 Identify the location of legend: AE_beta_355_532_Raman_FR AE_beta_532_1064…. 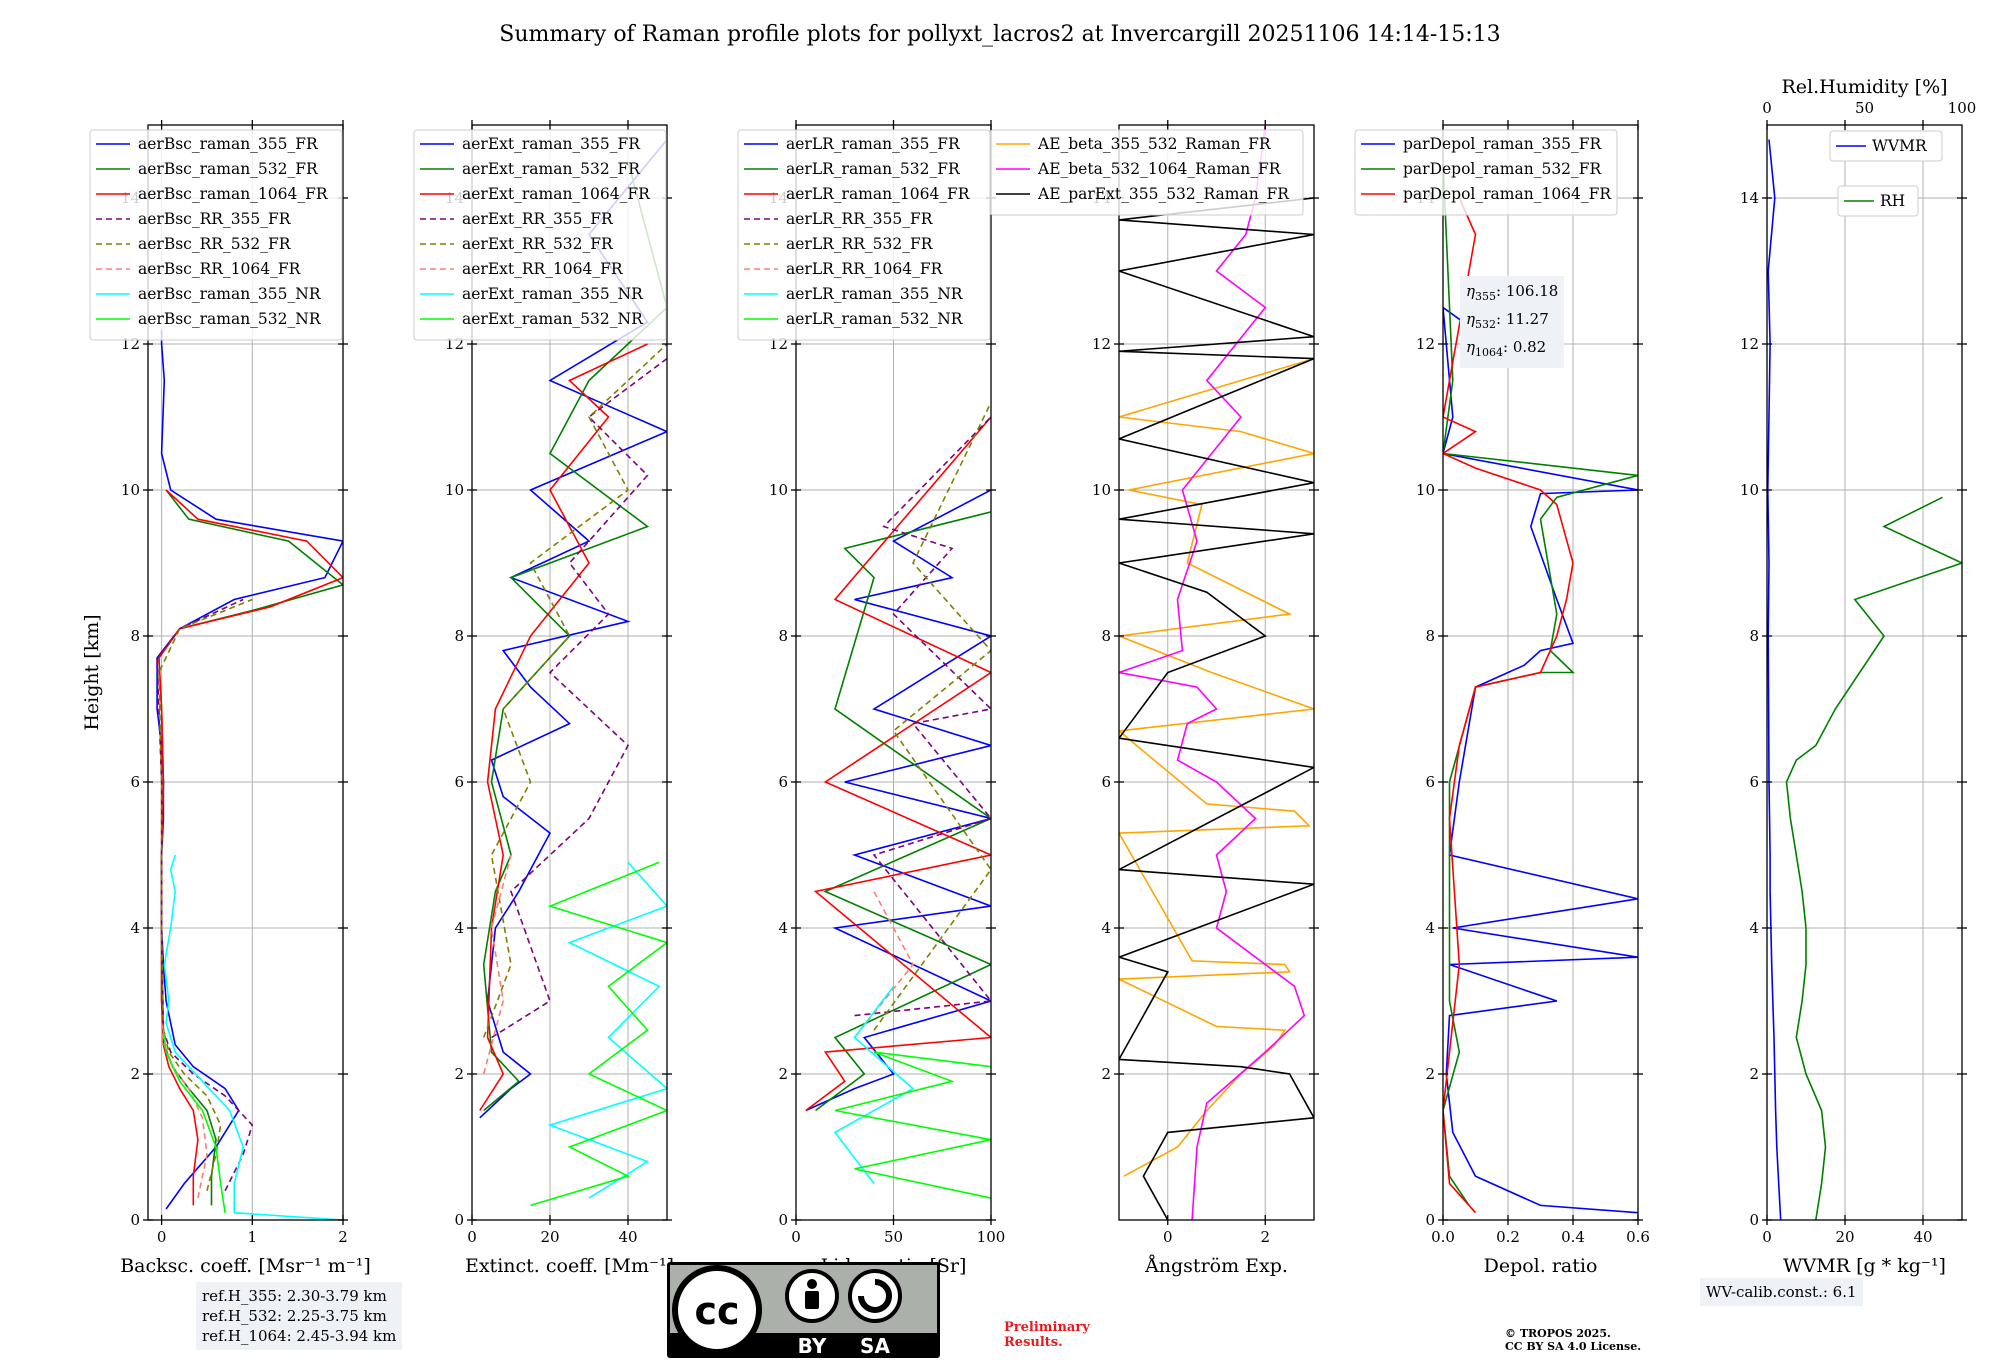
(1146, 172).